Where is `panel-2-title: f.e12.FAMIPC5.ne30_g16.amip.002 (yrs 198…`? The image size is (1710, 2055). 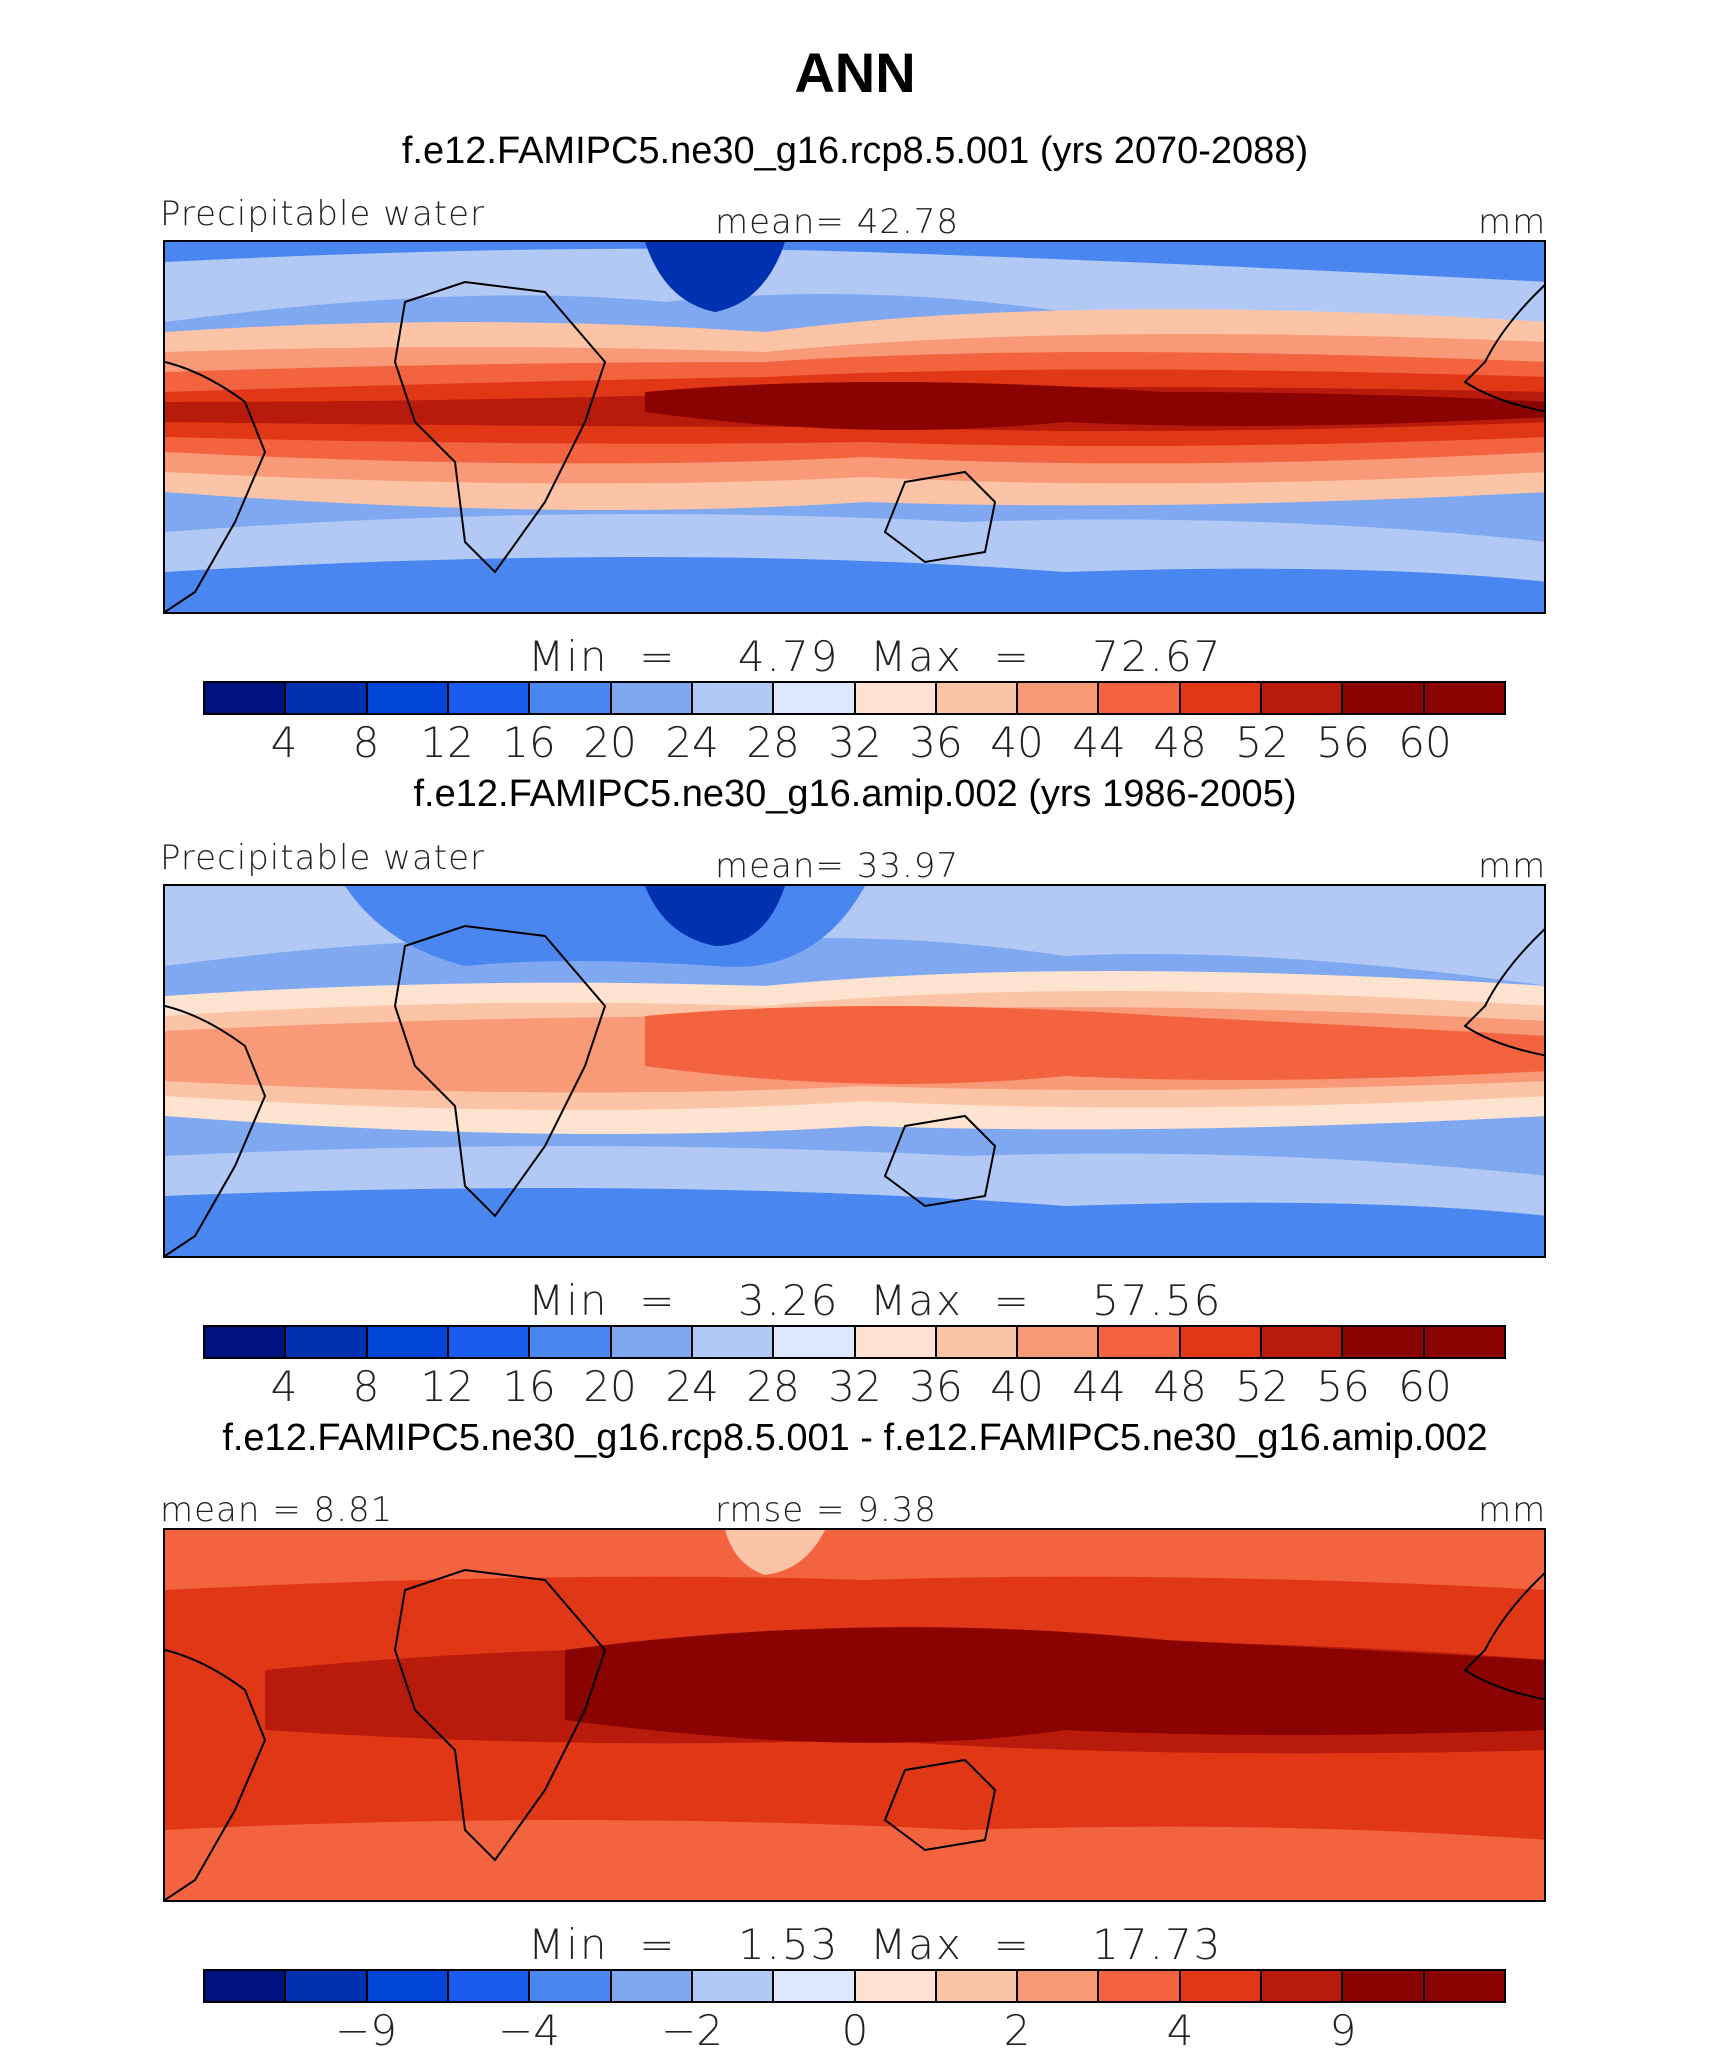 panel-2-title: f.e12.FAMIPC5.ne30_g16.amip.002 (yrs 198… is located at coordinates (855, 794).